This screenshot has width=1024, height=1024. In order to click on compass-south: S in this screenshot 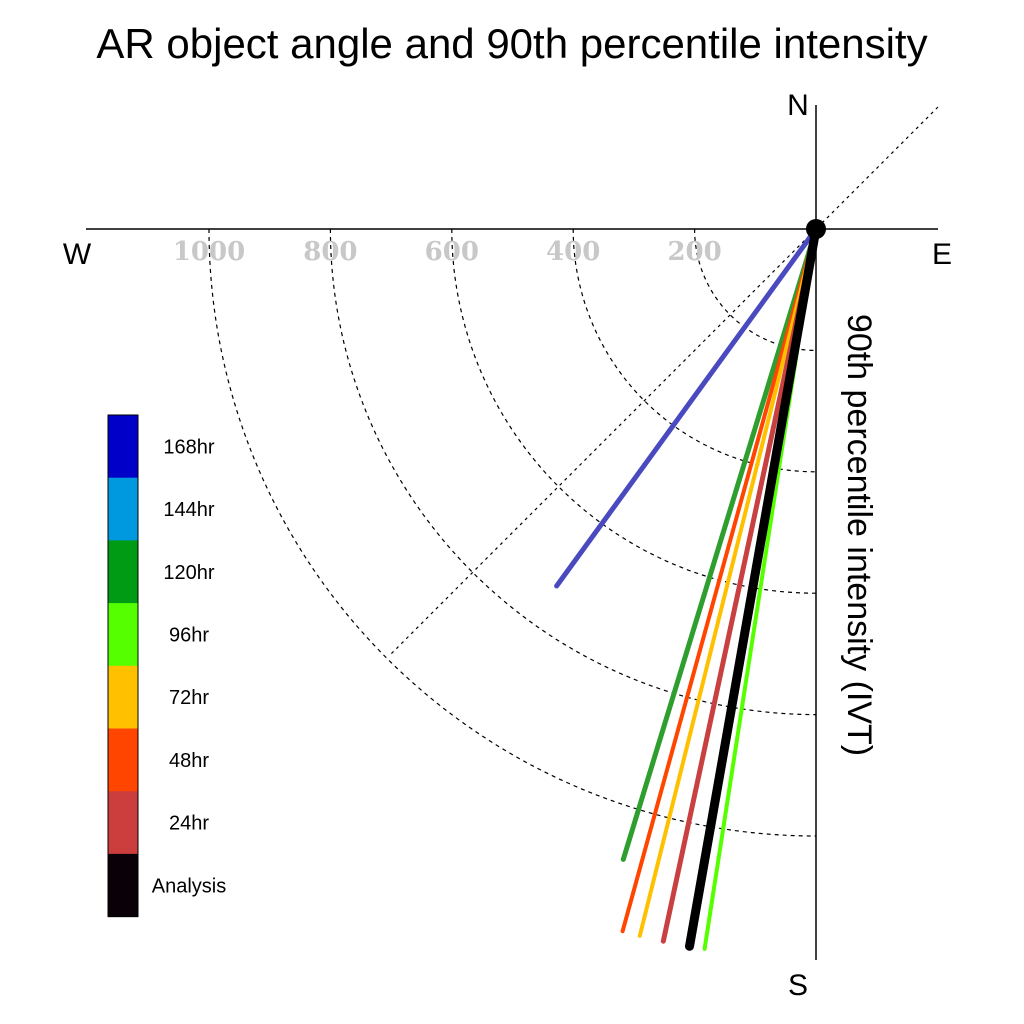, I will do `click(798, 985)`.